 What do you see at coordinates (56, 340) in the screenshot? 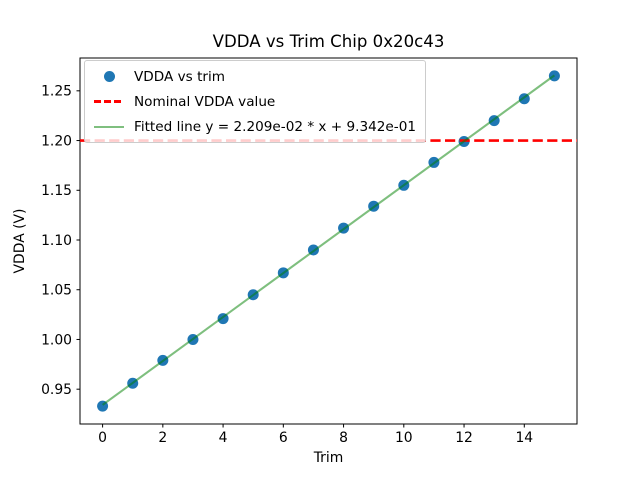
I see `y-tick-label: 1.00` at bounding box center [56, 340].